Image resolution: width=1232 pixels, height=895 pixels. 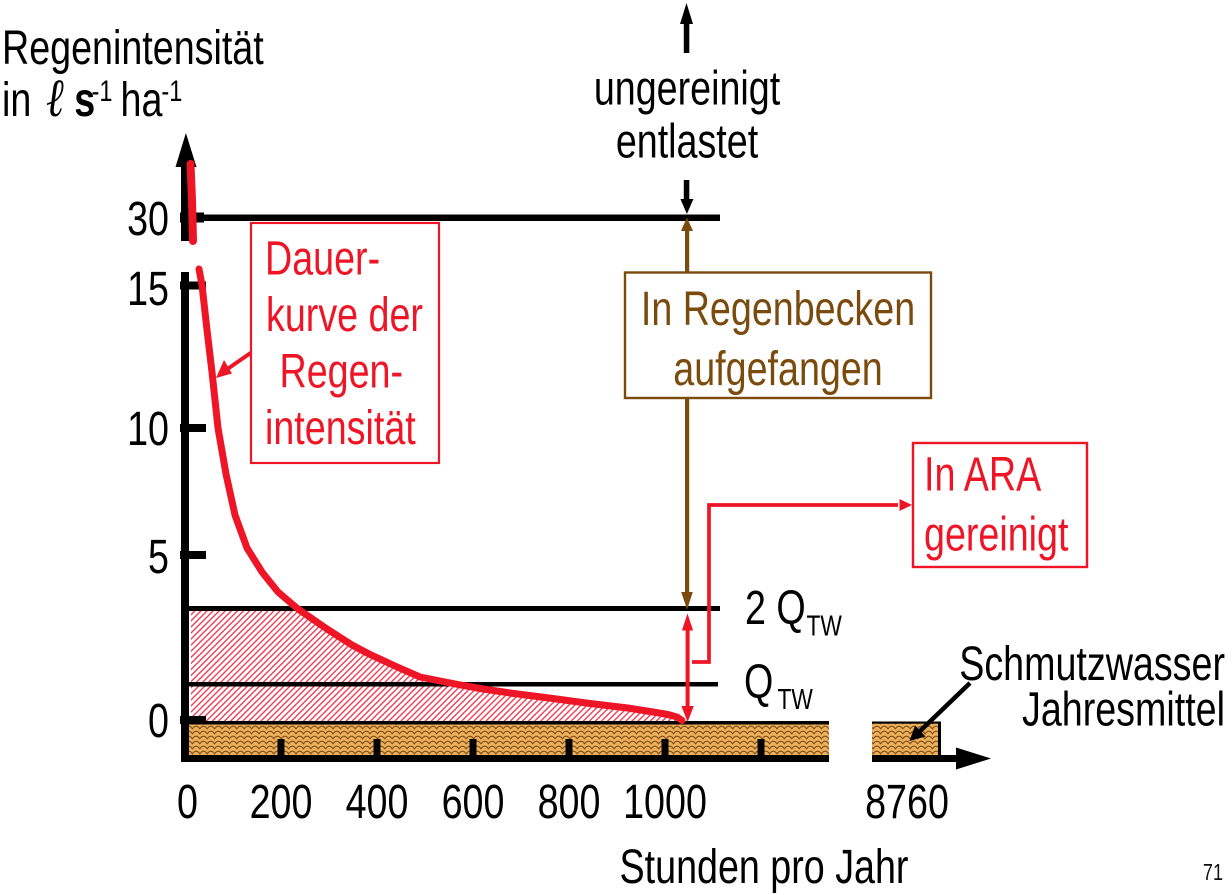 I want to click on svg-text: Q, so click(x=758, y=682).